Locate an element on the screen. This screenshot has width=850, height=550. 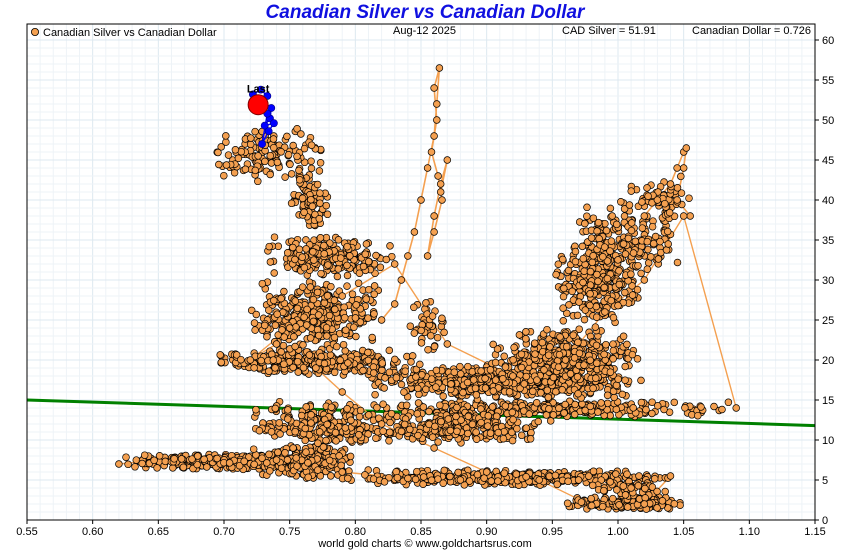
y-tick-label: 50 is located at coordinates (828, 121).